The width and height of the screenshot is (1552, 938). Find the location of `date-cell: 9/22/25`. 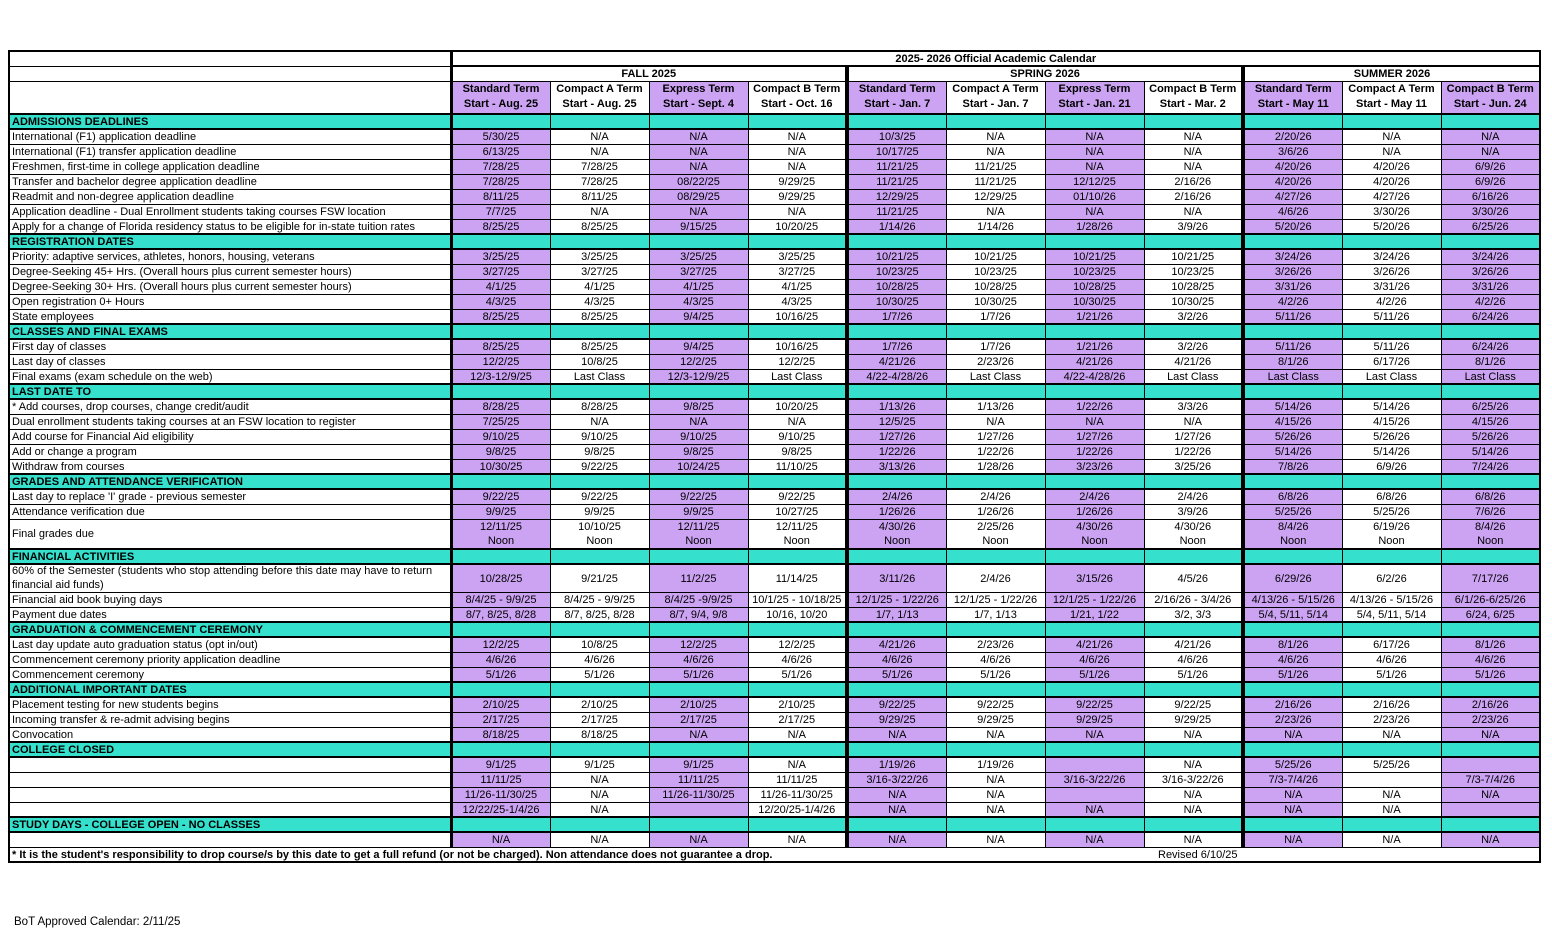

date-cell: 9/22/25 is located at coordinates (1193, 704).